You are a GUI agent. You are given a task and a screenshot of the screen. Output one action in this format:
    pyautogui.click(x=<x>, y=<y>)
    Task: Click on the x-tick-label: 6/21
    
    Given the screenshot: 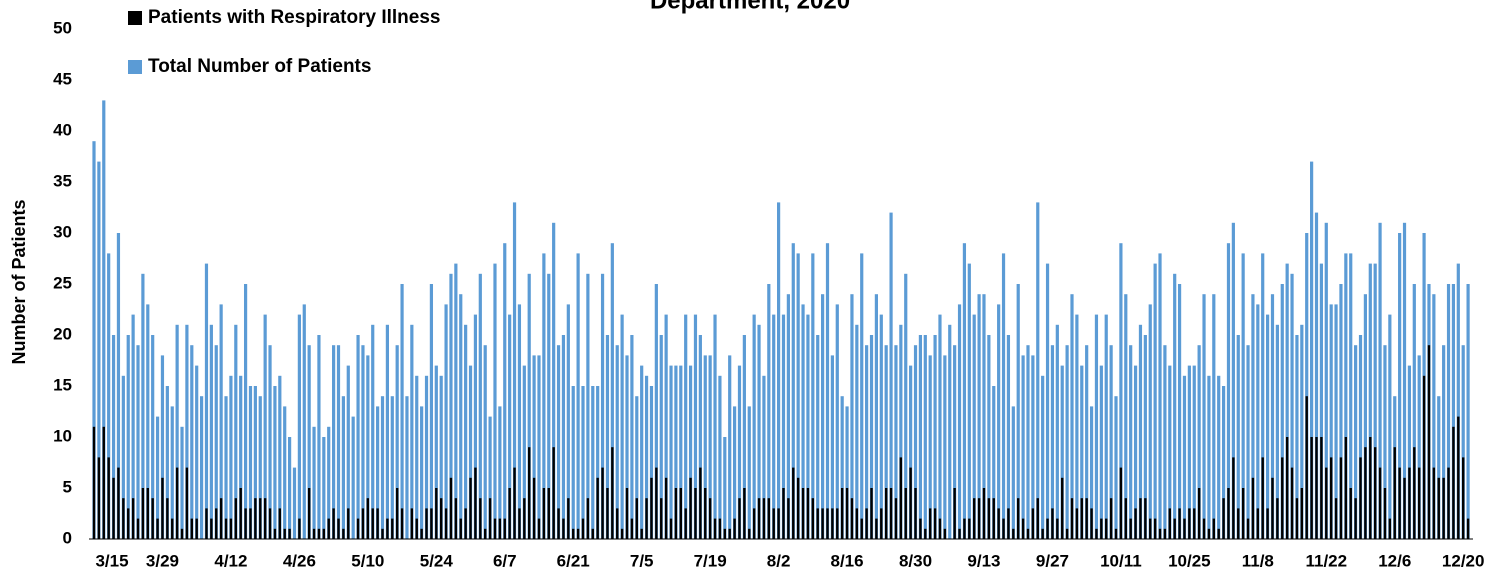 What is the action you would take?
    pyautogui.click(x=573, y=560)
    